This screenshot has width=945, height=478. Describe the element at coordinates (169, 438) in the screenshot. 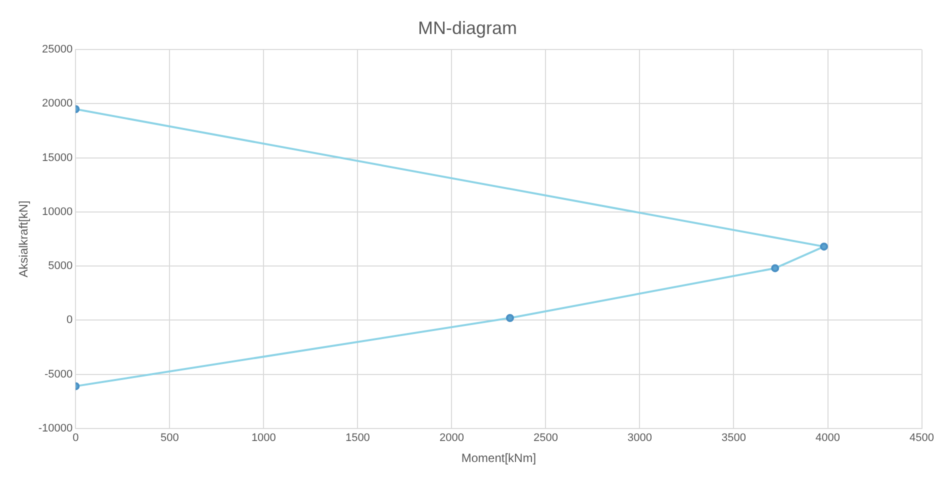

I see `x-tick-label: 500` at that location.